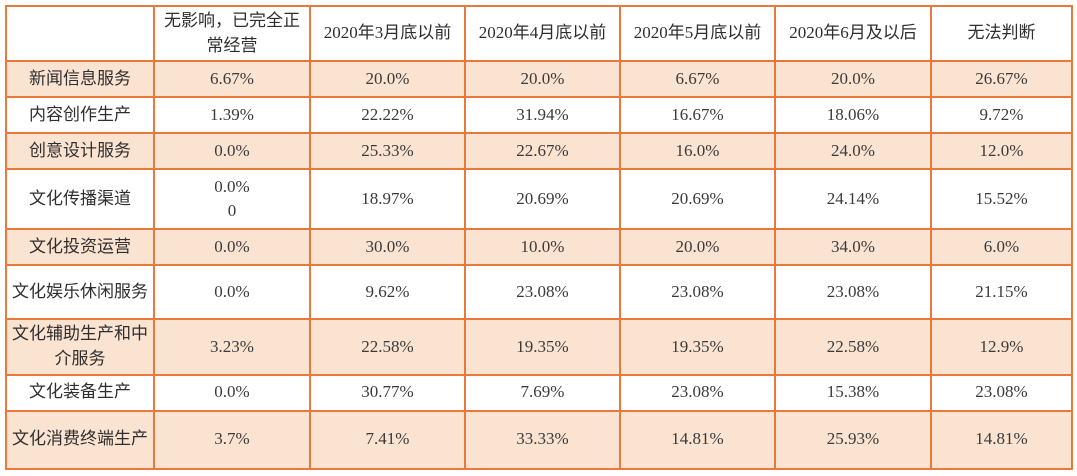 This screenshot has height=476, width=1077. I want to click on row-header: 文化娱乐休闲服务, so click(80, 292).